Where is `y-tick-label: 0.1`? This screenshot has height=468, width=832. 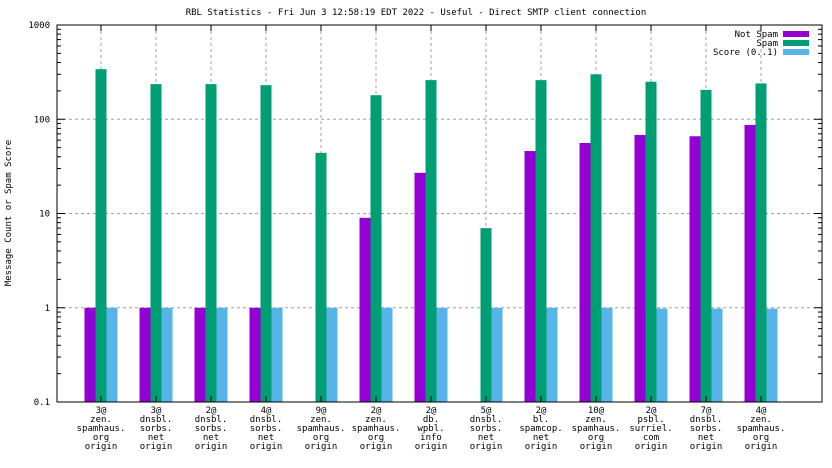
y-tick-label: 0.1 is located at coordinates (42, 403).